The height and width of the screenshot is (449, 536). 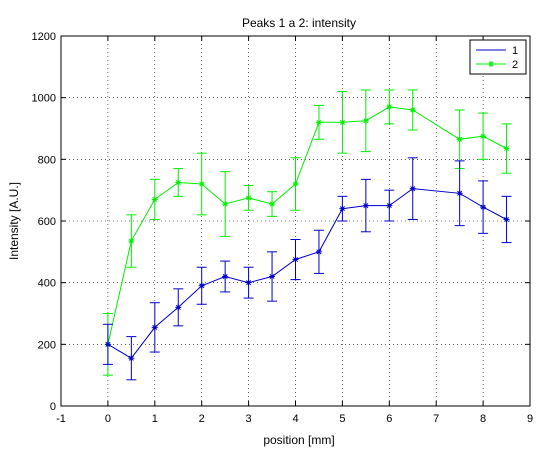 What do you see at coordinates (108, 419) in the screenshot?
I see `x-tick-label: 0` at bounding box center [108, 419].